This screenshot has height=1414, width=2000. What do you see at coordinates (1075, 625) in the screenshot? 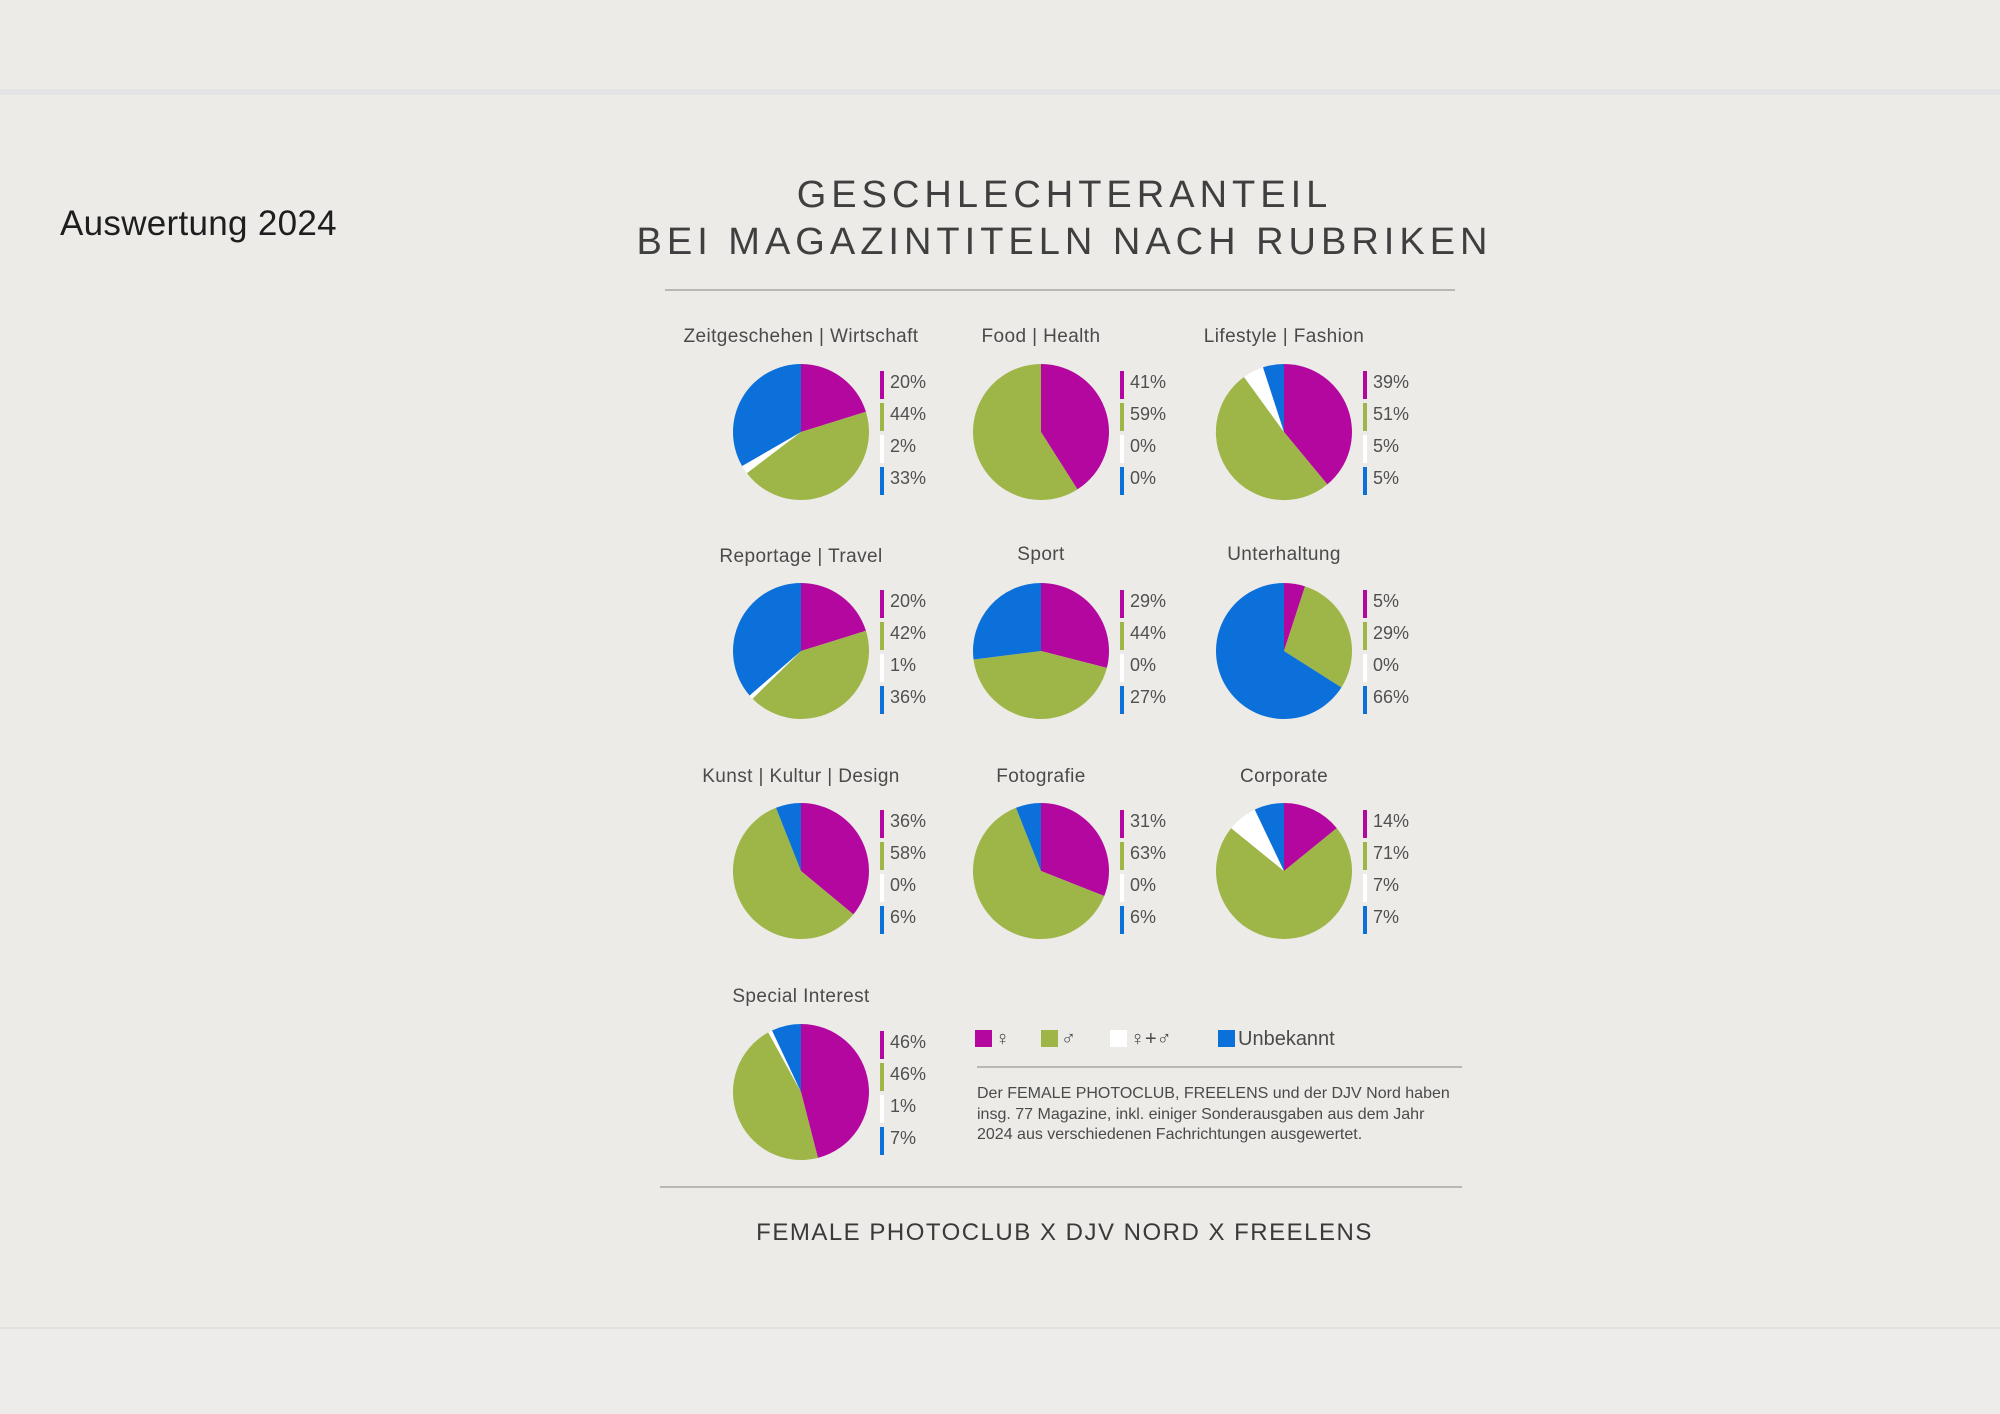
I see `slice-sport-female` at bounding box center [1075, 625].